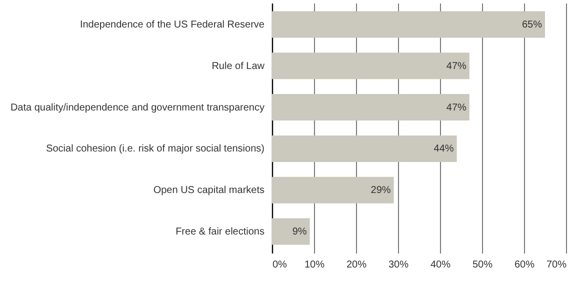 The image size is (580, 290). What do you see at coordinates (208, 190) in the screenshot?
I see `y-tick-label: Open US capital markets` at bounding box center [208, 190].